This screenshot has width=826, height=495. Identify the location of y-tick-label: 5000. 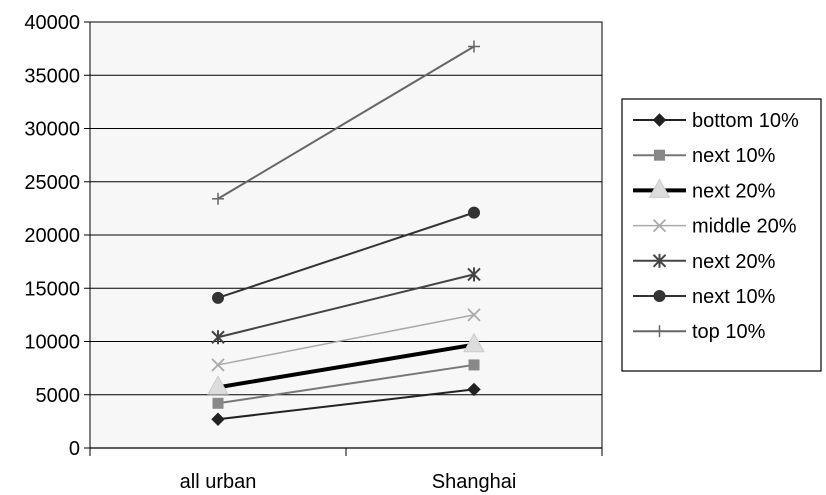
(58, 396).